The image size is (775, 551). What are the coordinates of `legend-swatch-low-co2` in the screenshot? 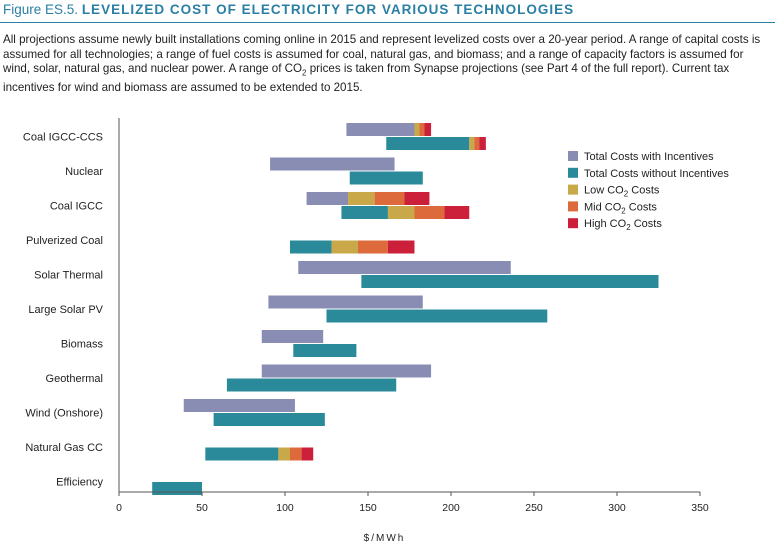 It's located at (573, 189).